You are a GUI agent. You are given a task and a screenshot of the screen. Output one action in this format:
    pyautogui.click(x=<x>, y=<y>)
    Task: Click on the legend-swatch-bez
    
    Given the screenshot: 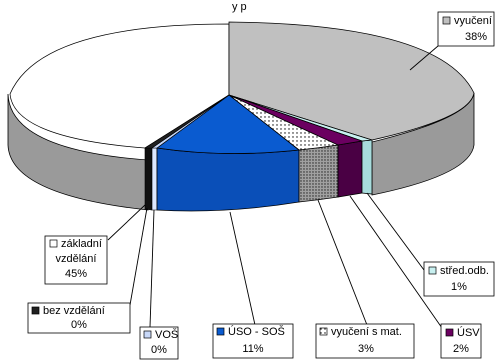 What is the action you would take?
    pyautogui.click(x=35, y=310)
    